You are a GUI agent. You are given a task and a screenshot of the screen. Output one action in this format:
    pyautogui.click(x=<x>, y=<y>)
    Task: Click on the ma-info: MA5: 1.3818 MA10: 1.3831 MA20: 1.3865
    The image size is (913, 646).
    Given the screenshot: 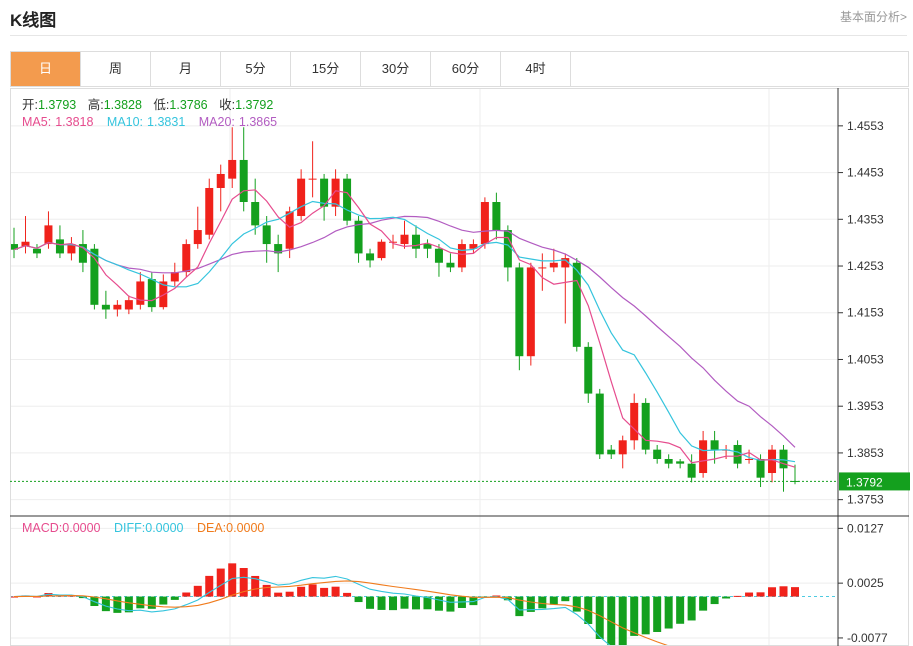 What is the action you would take?
    pyautogui.click(x=149, y=122)
    